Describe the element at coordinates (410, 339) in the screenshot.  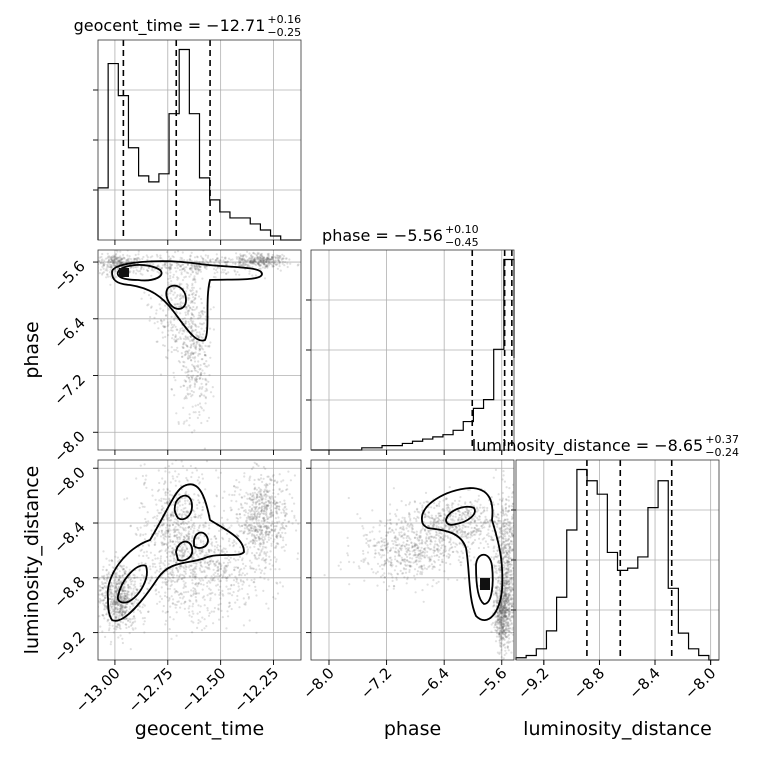
I see `hist-panel-phase: phase = −5.56 +0.10−0.45` at that location.